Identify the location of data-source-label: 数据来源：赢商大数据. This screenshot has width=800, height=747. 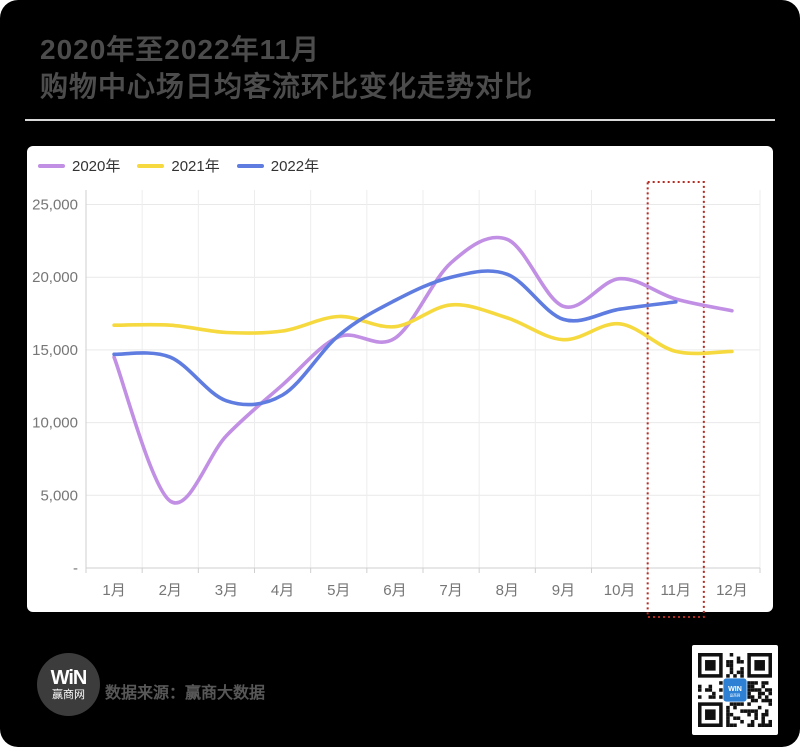
(185, 693).